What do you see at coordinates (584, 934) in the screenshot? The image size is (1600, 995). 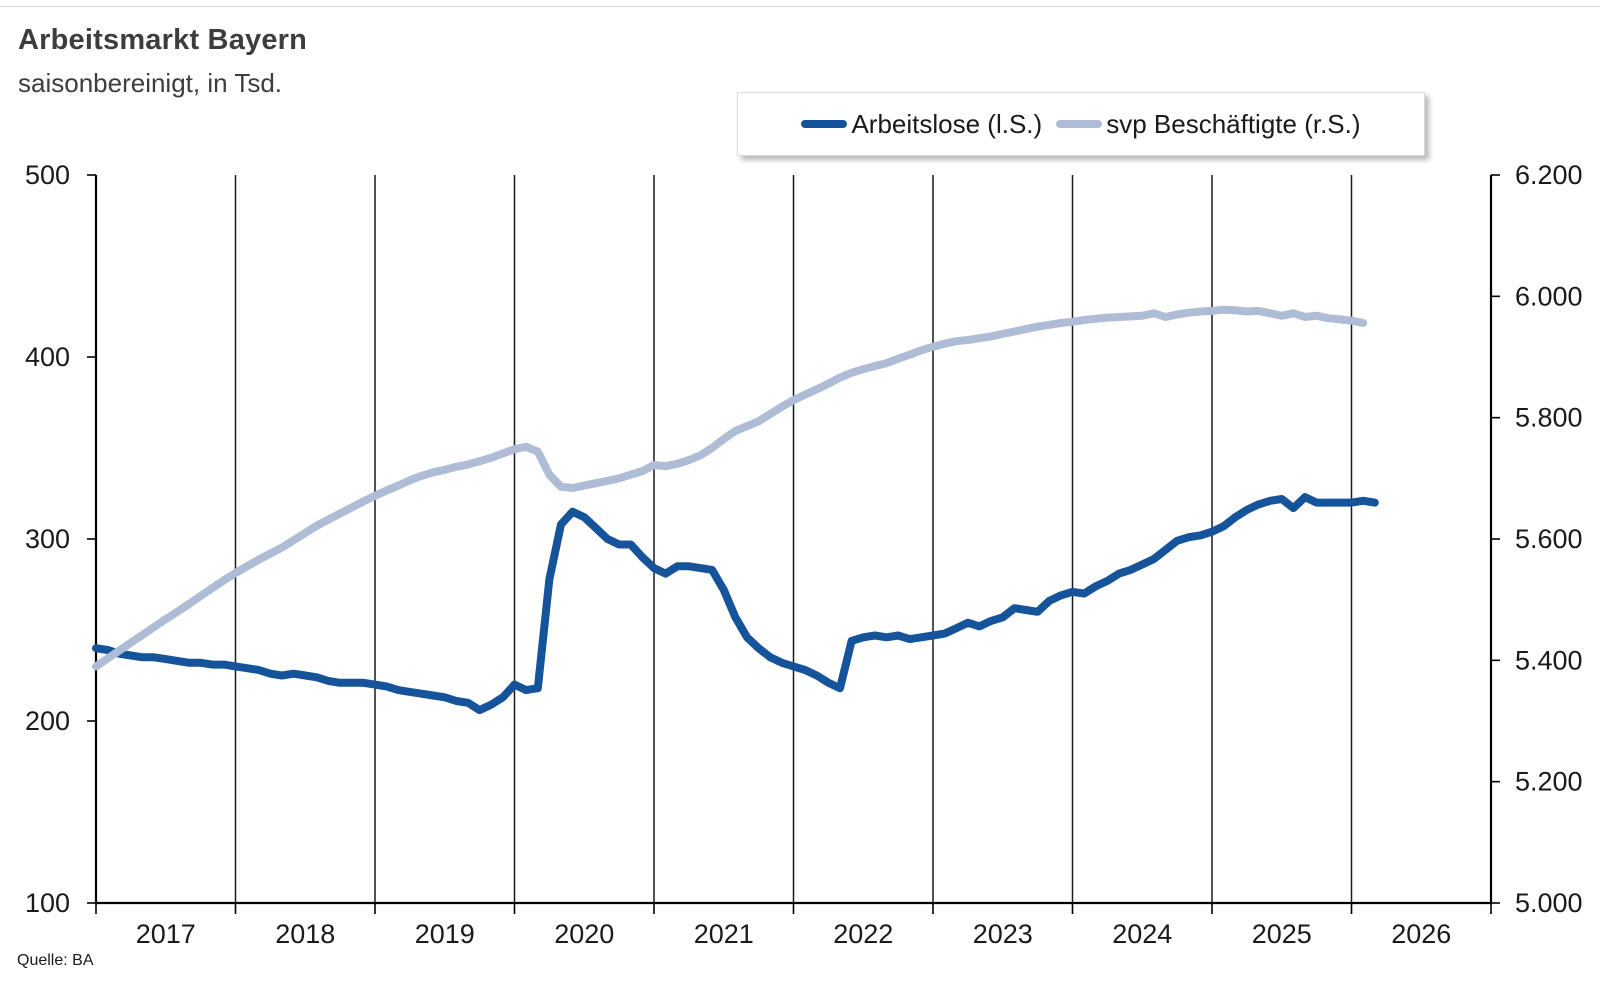 I see `x-tick-label: 2020` at bounding box center [584, 934].